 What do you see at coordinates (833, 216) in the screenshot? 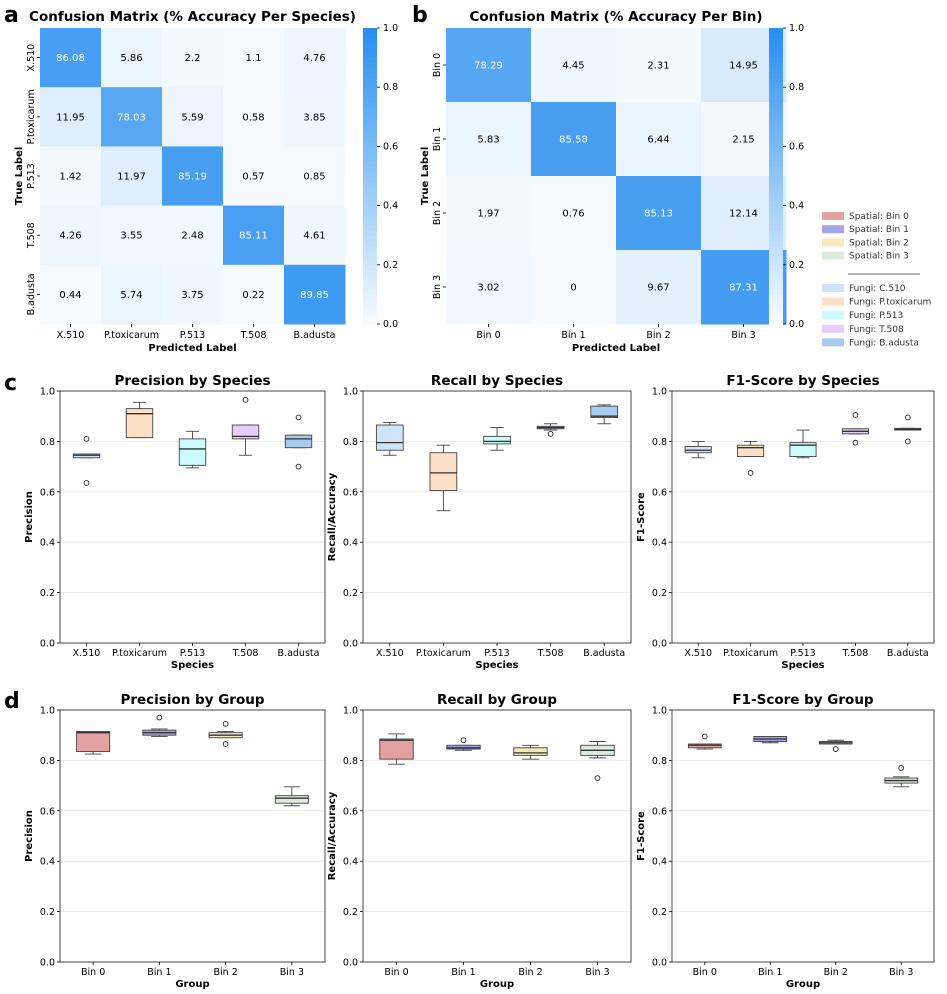
I see `legend-swatch-spatial` at bounding box center [833, 216].